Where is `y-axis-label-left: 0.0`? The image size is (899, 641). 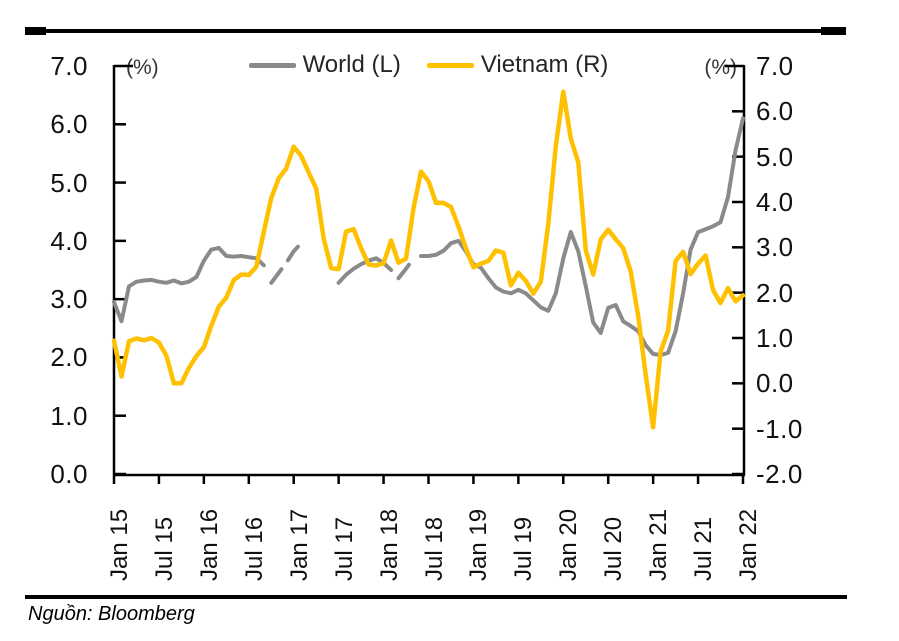 y-axis-label-left: 0.0 is located at coordinates (69, 474).